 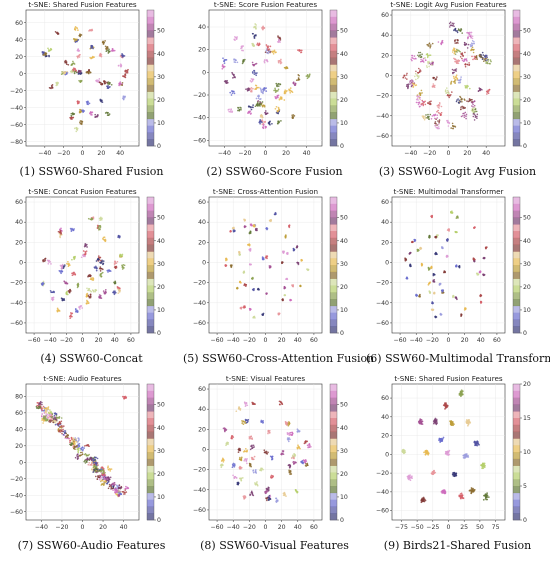 What do you see at coordinates (91, 358) in the screenshot?
I see `panel-caption: (4) SSW60-Concat` at bounding box center [91, 358].